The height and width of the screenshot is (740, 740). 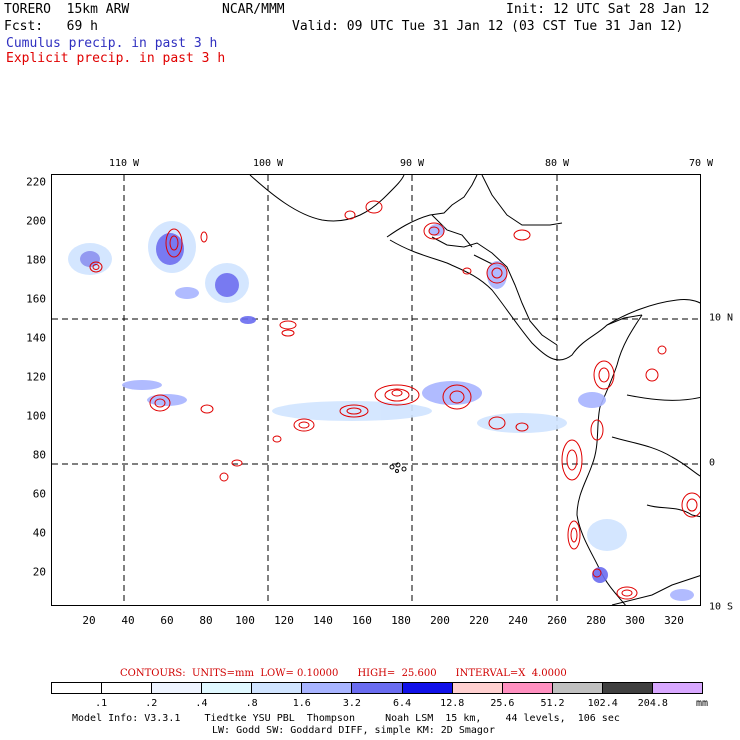 What do you see at coordinates (351, 703) in the screenshot?
I see `colorbar-label: 3.2` at bounding box center [351, 703].